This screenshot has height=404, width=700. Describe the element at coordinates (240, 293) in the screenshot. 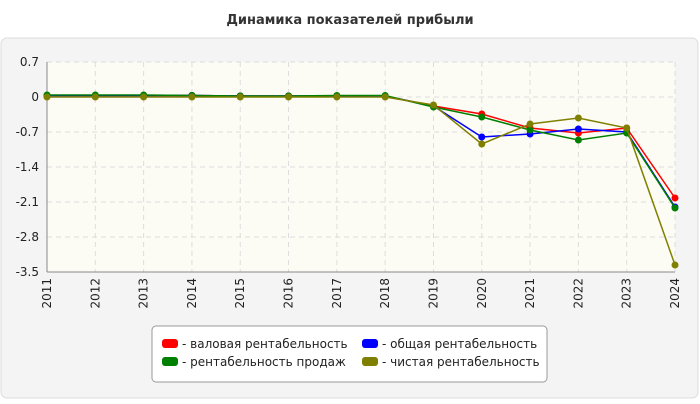

I see `x-tick-label: 2015` at that location.